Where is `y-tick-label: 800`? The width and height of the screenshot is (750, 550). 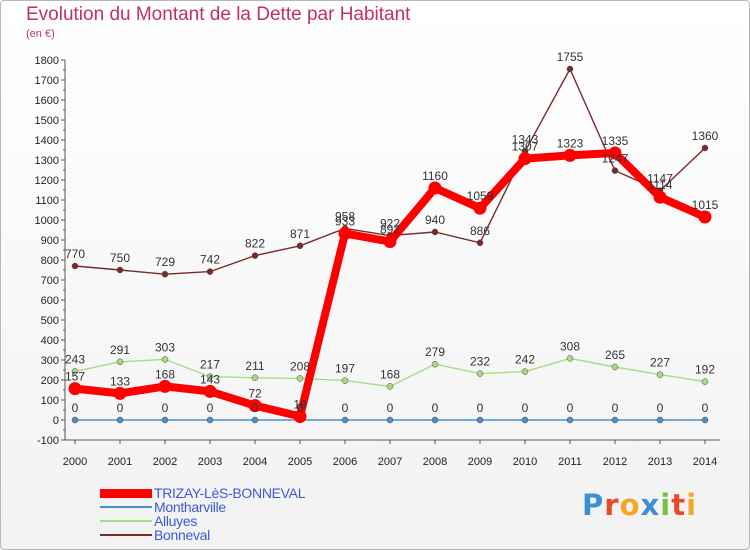 y-tick-label: 800 is located at coordinates (50, 261).